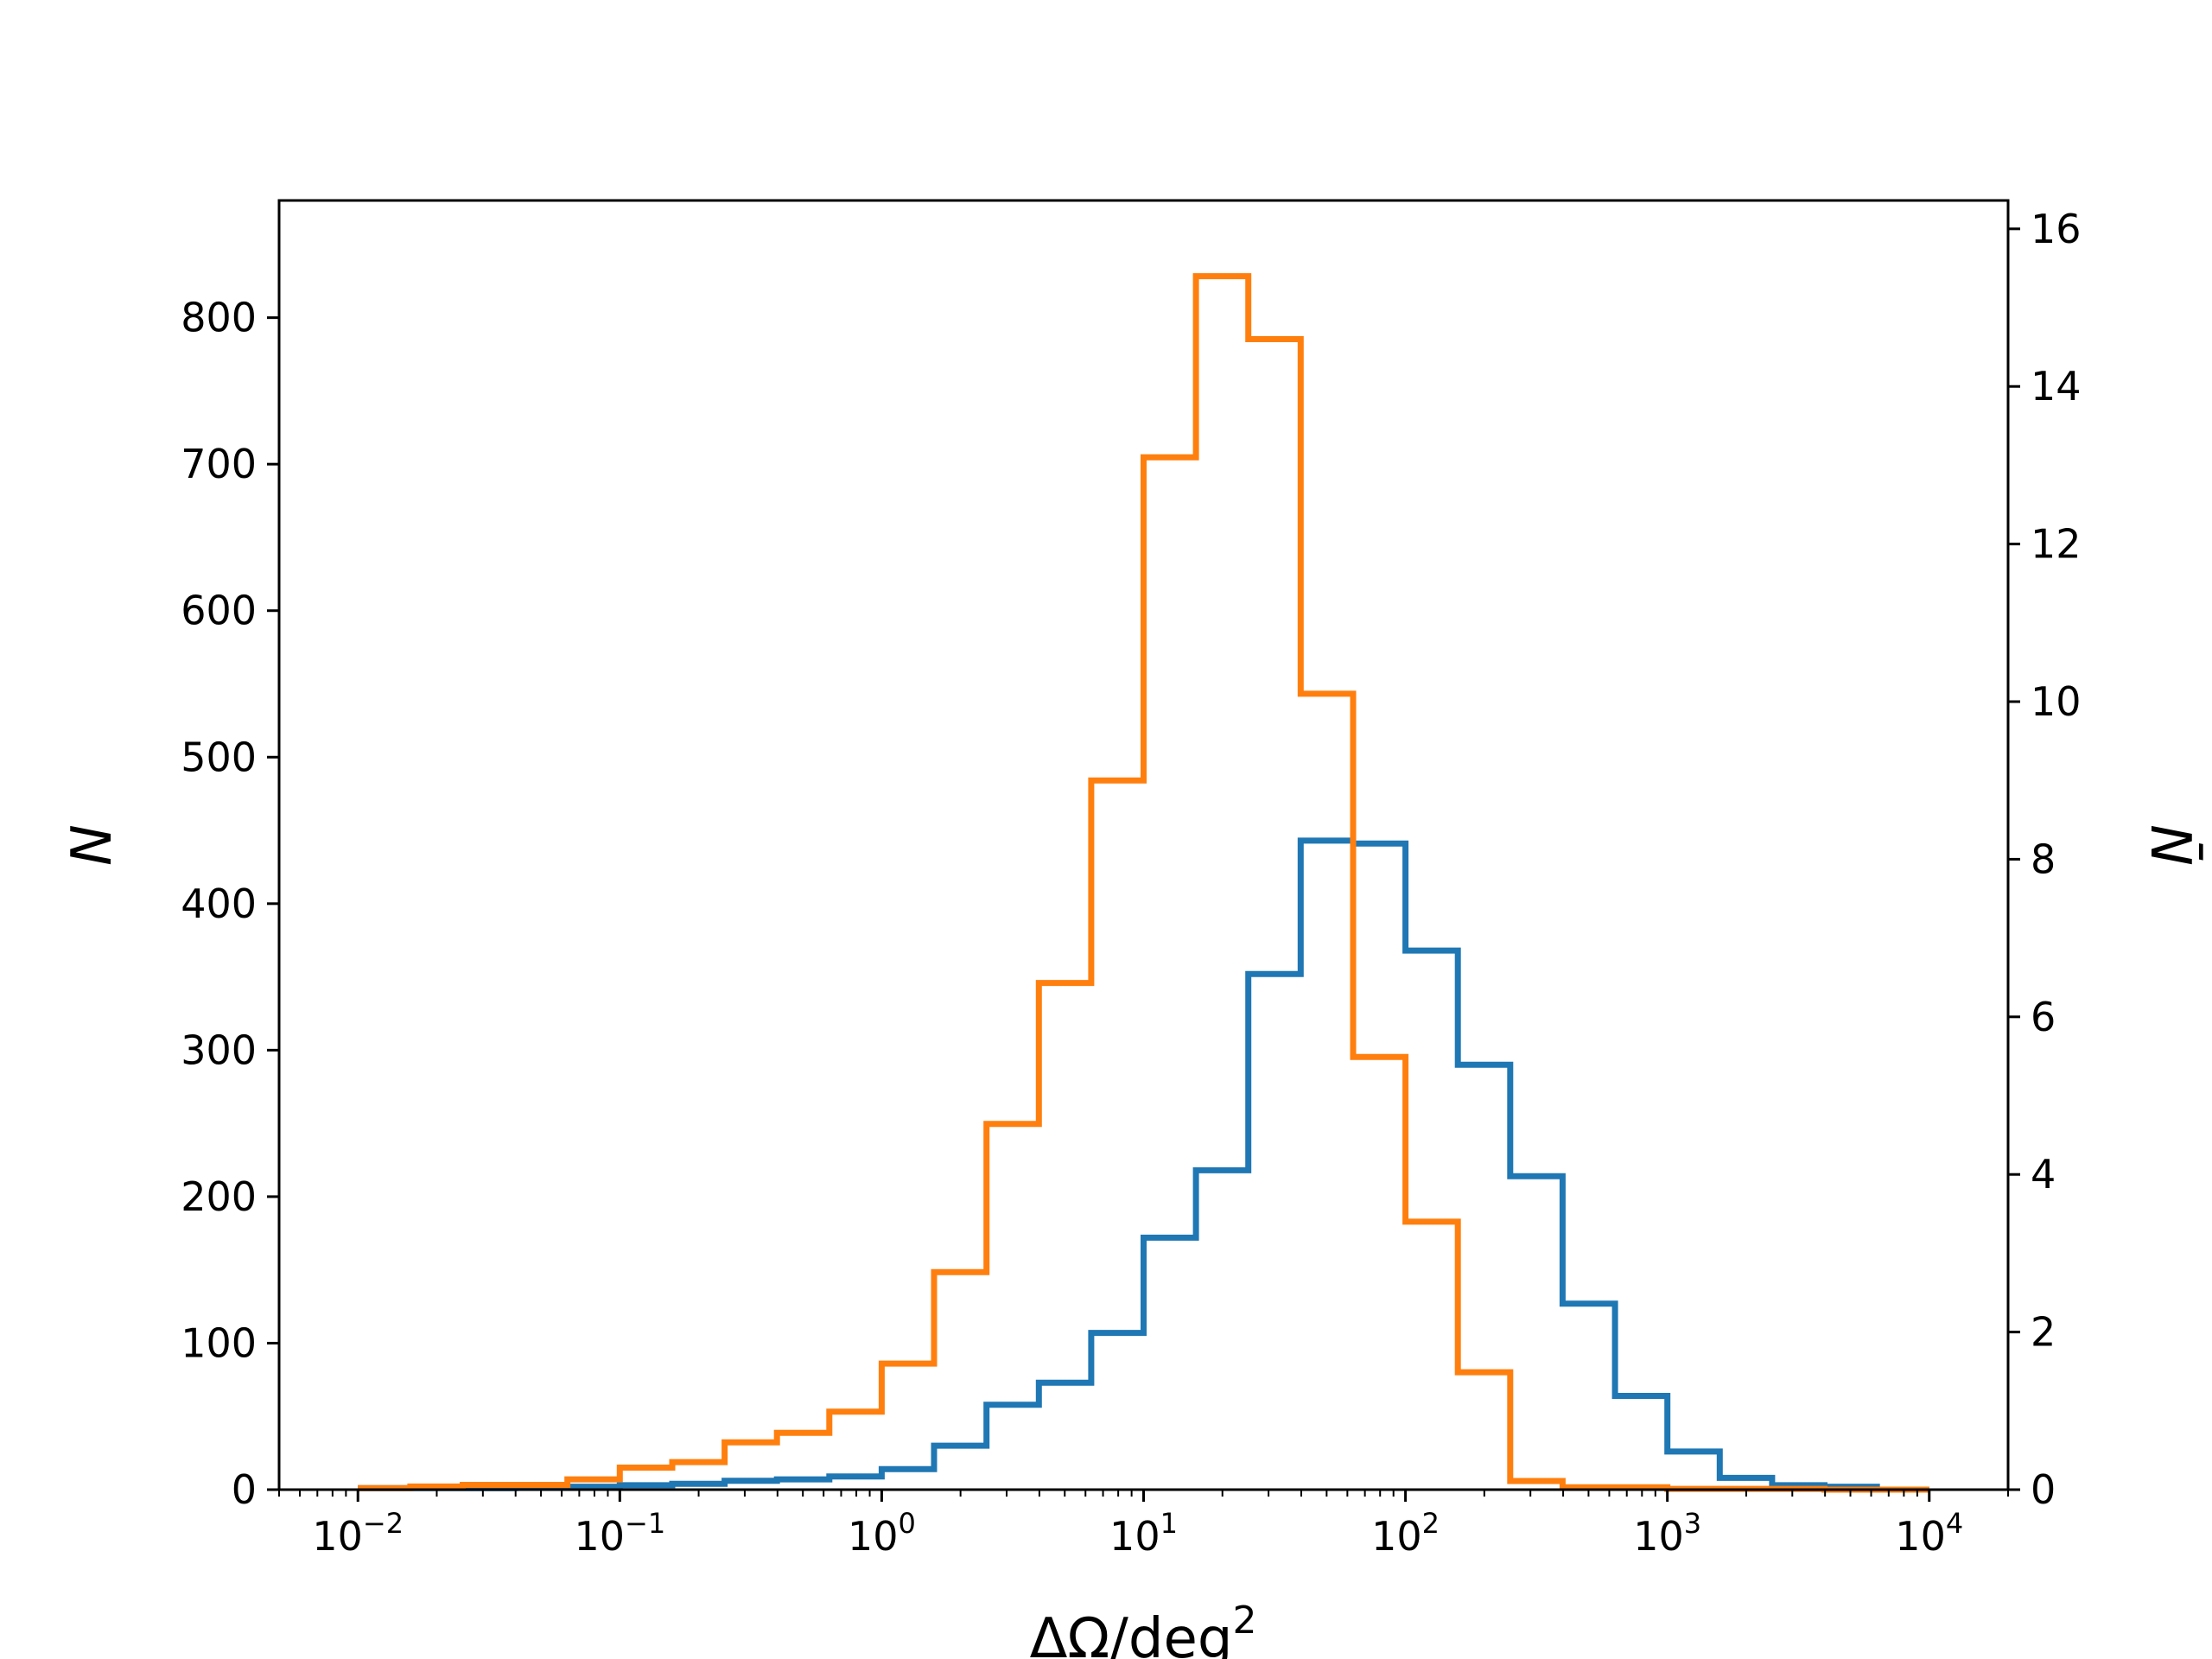 The width and height of the screenshot is (2212, 1659). Describe the element at coordinates (1929, 1533) in the screenshot. I see `x-tick-label: 10⁴` at that location.